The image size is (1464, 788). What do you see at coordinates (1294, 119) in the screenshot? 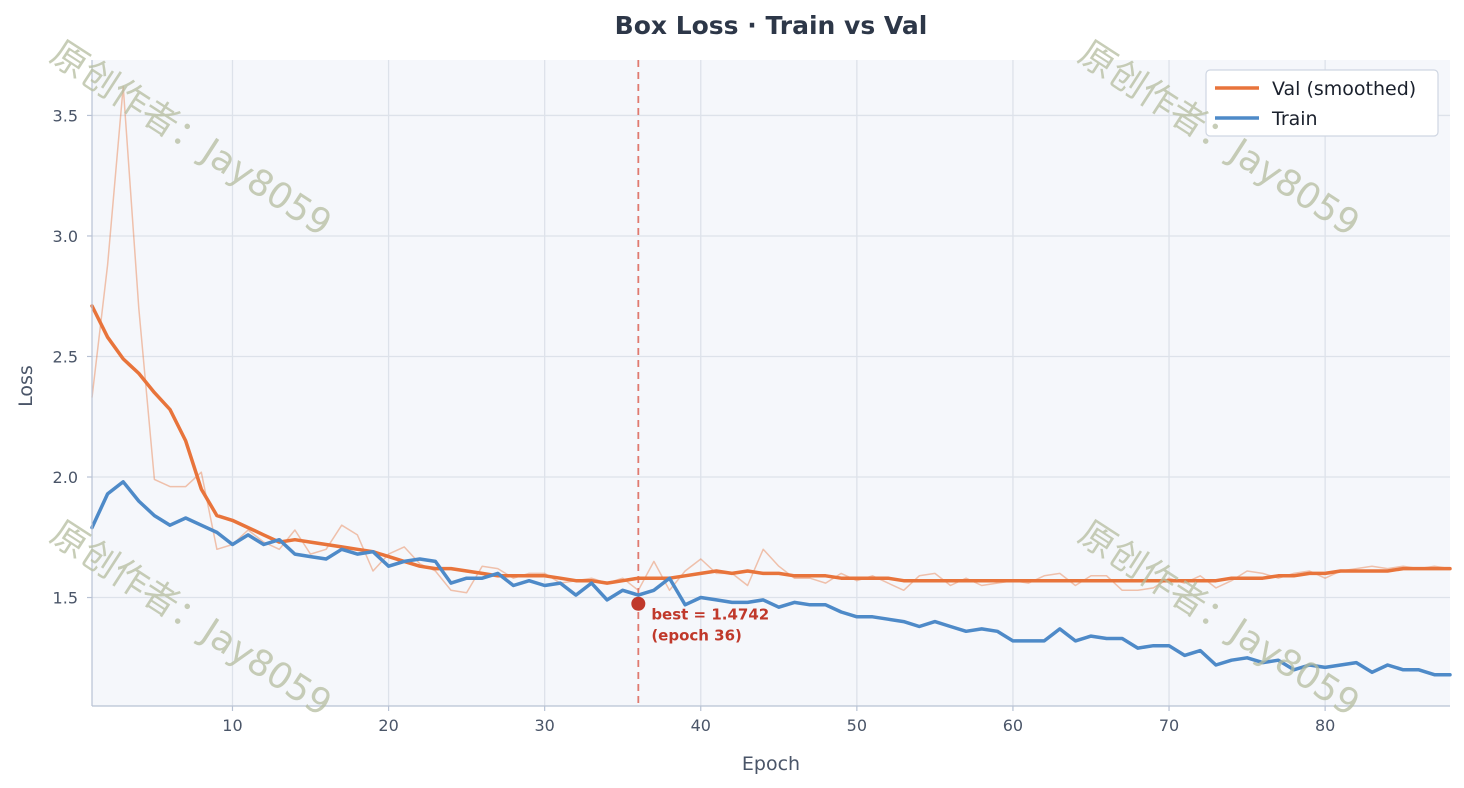
I see `legend-label: Train` at bounding box center [1294, 119].